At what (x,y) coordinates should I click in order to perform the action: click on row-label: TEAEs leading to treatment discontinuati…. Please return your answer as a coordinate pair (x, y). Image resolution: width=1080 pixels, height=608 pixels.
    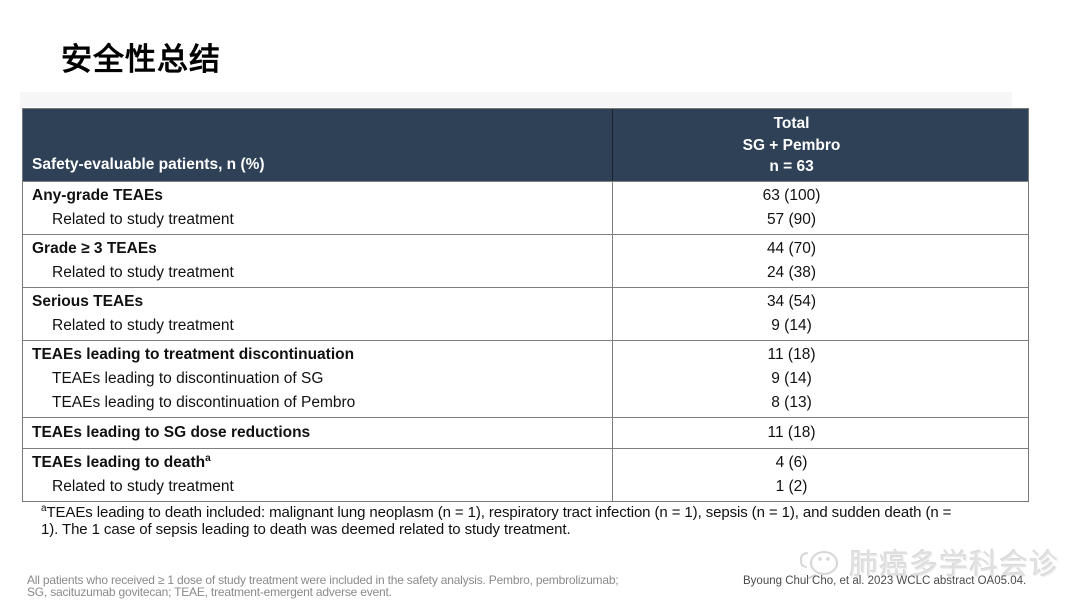
    Looking at the image, I should click on (193, 354).